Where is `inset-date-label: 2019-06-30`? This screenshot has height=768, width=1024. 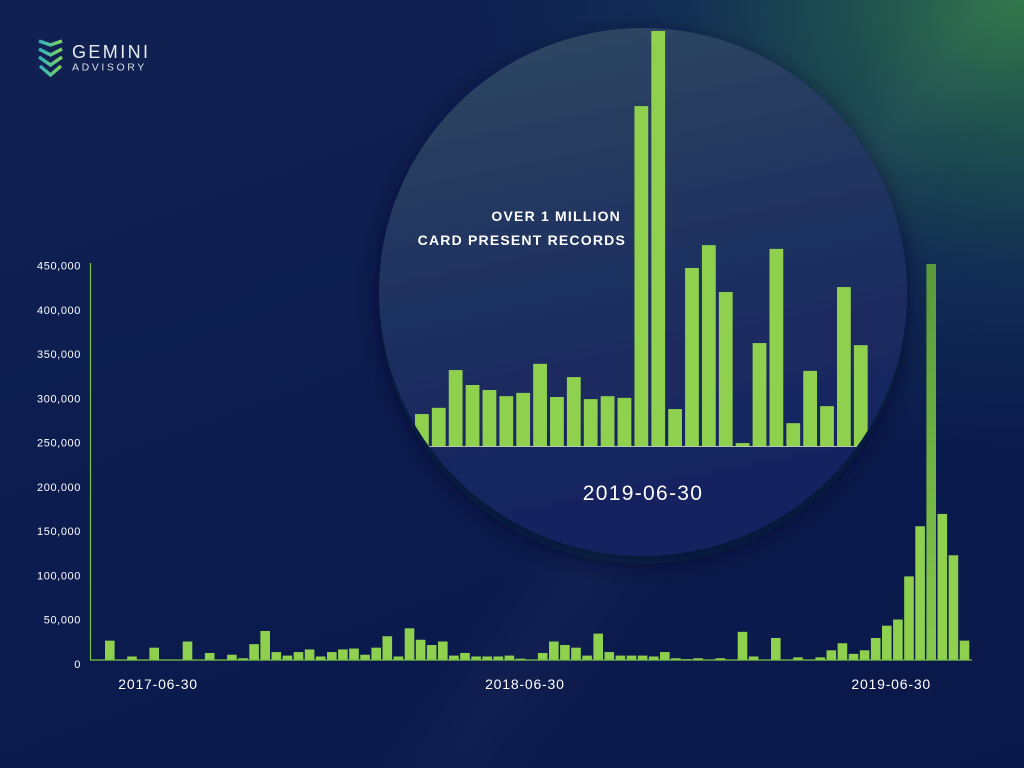
inset-date-label: 2019-06-30 is located at coordinates (643, 493).